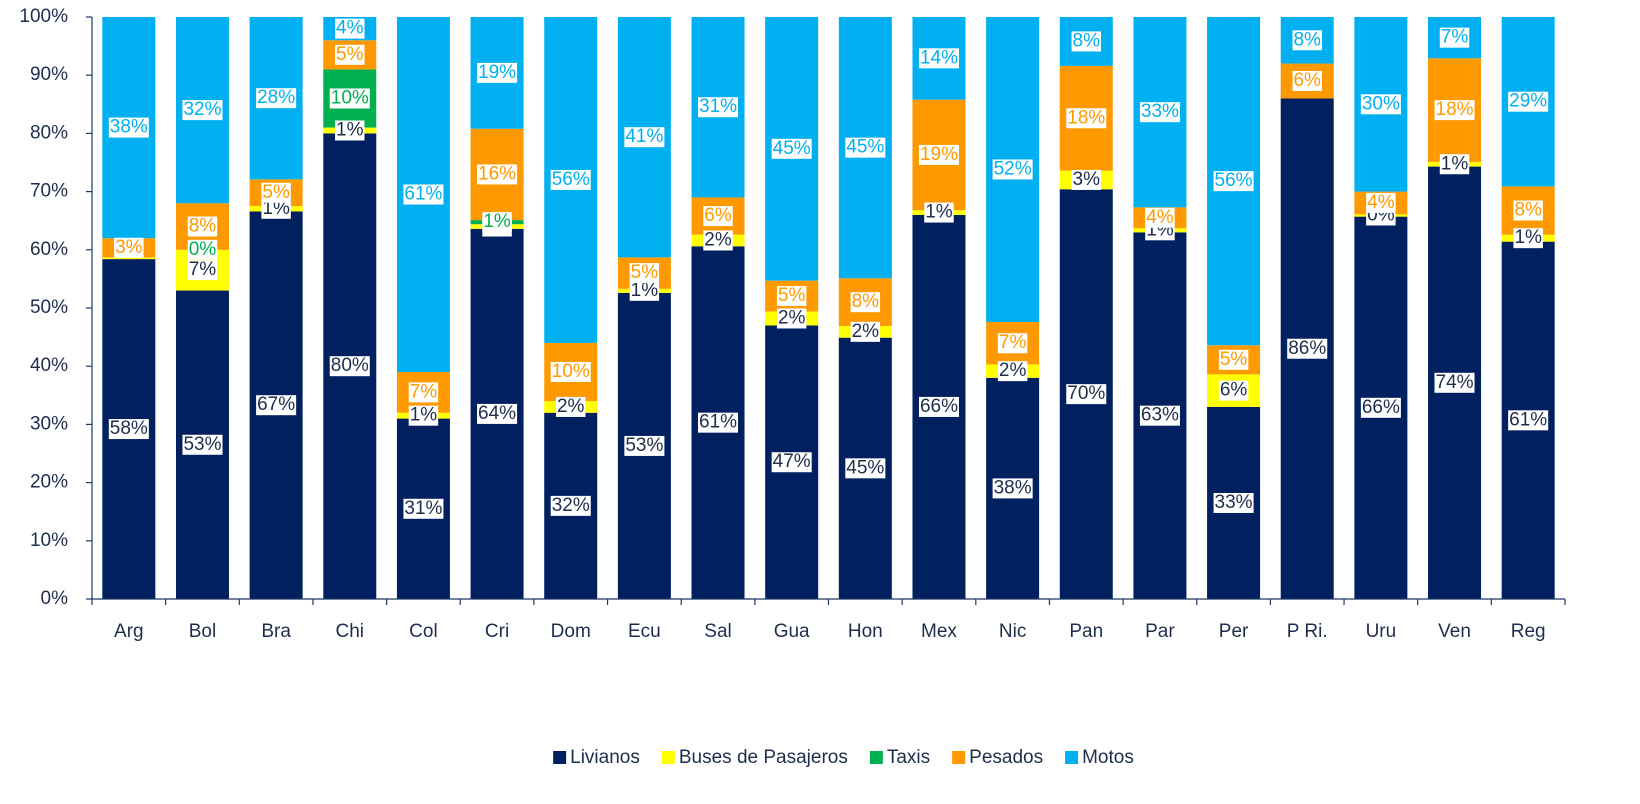 The image size is (1640, 804). Describe the element at coordinates (424, 391) in the screenshot. I see `data-label-text: 7%` at that location.